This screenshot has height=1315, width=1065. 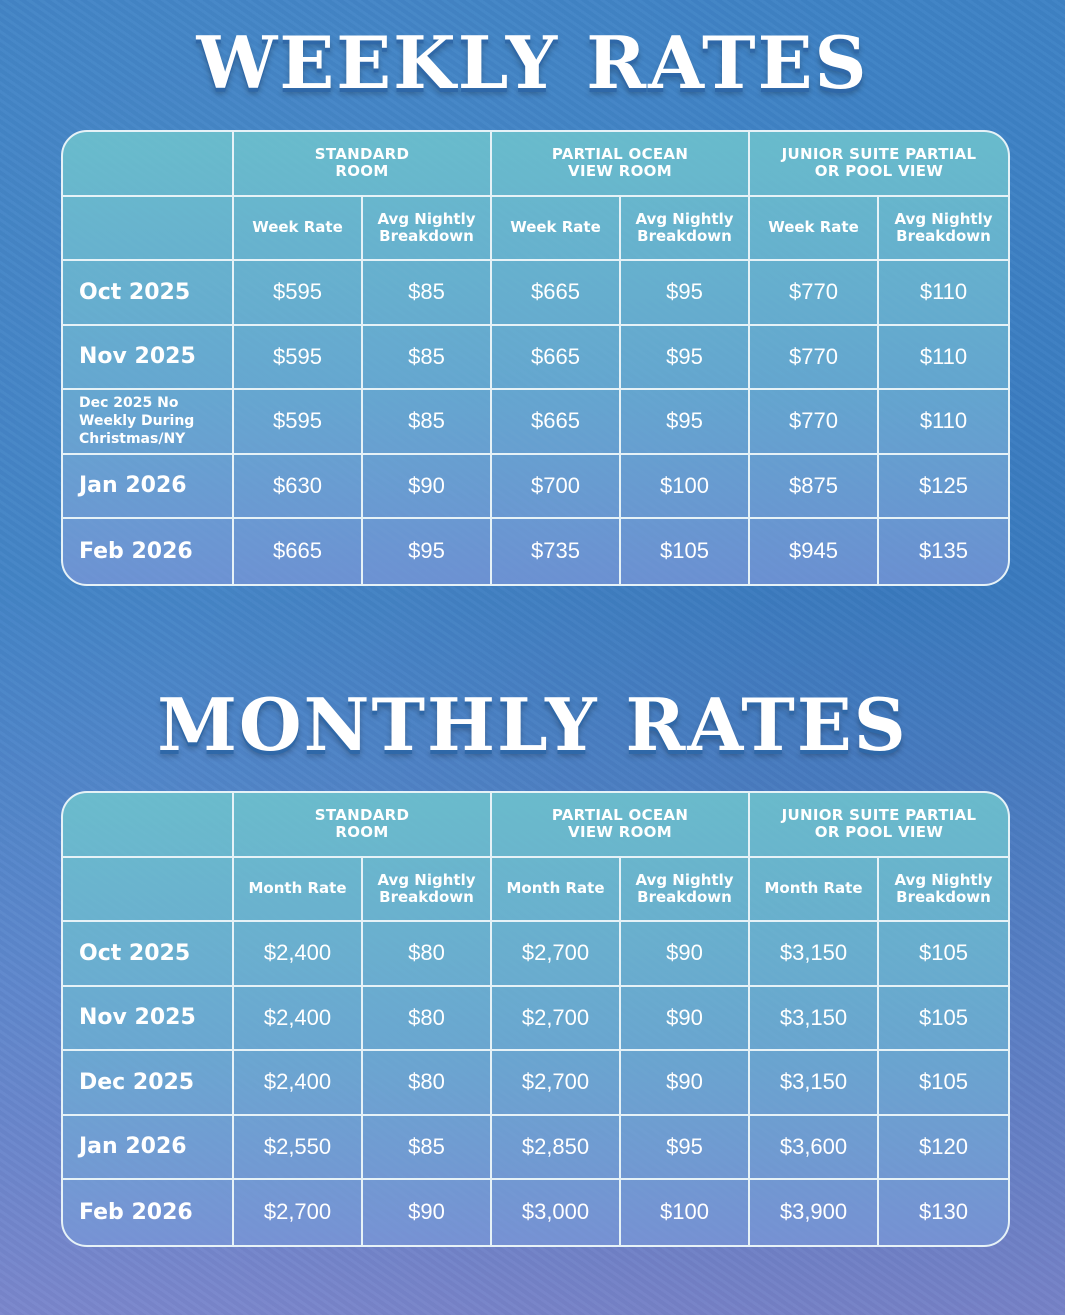 I want to click on table-row: Nov 2025 $595 $85 $665 $95 $770 $110, so click(x=535, y=357).